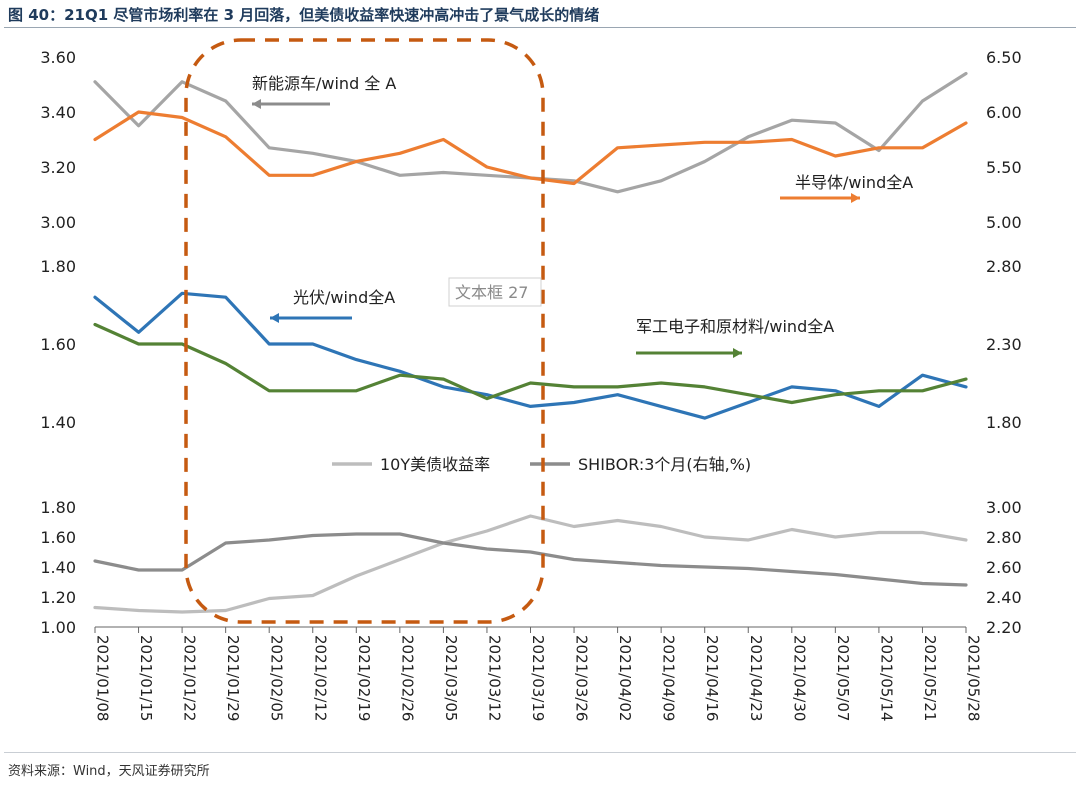 The width and height of the screenshot is (1080, 786). Describe the element at coordinates (1004, 57) in the screenshot. I see `right-tick-label: 6.50` at that location.